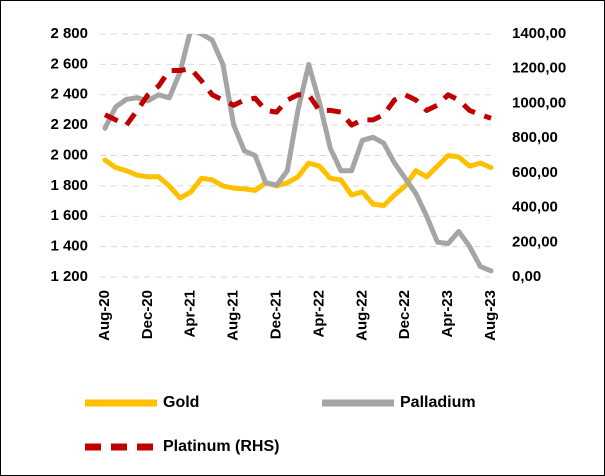 The height and width of the screenshot is (476, 605). What do you see at coordinates (69, 94) in the screenshot?
I see `y-tick-label: 2 400` at bounding box center [69, 94].